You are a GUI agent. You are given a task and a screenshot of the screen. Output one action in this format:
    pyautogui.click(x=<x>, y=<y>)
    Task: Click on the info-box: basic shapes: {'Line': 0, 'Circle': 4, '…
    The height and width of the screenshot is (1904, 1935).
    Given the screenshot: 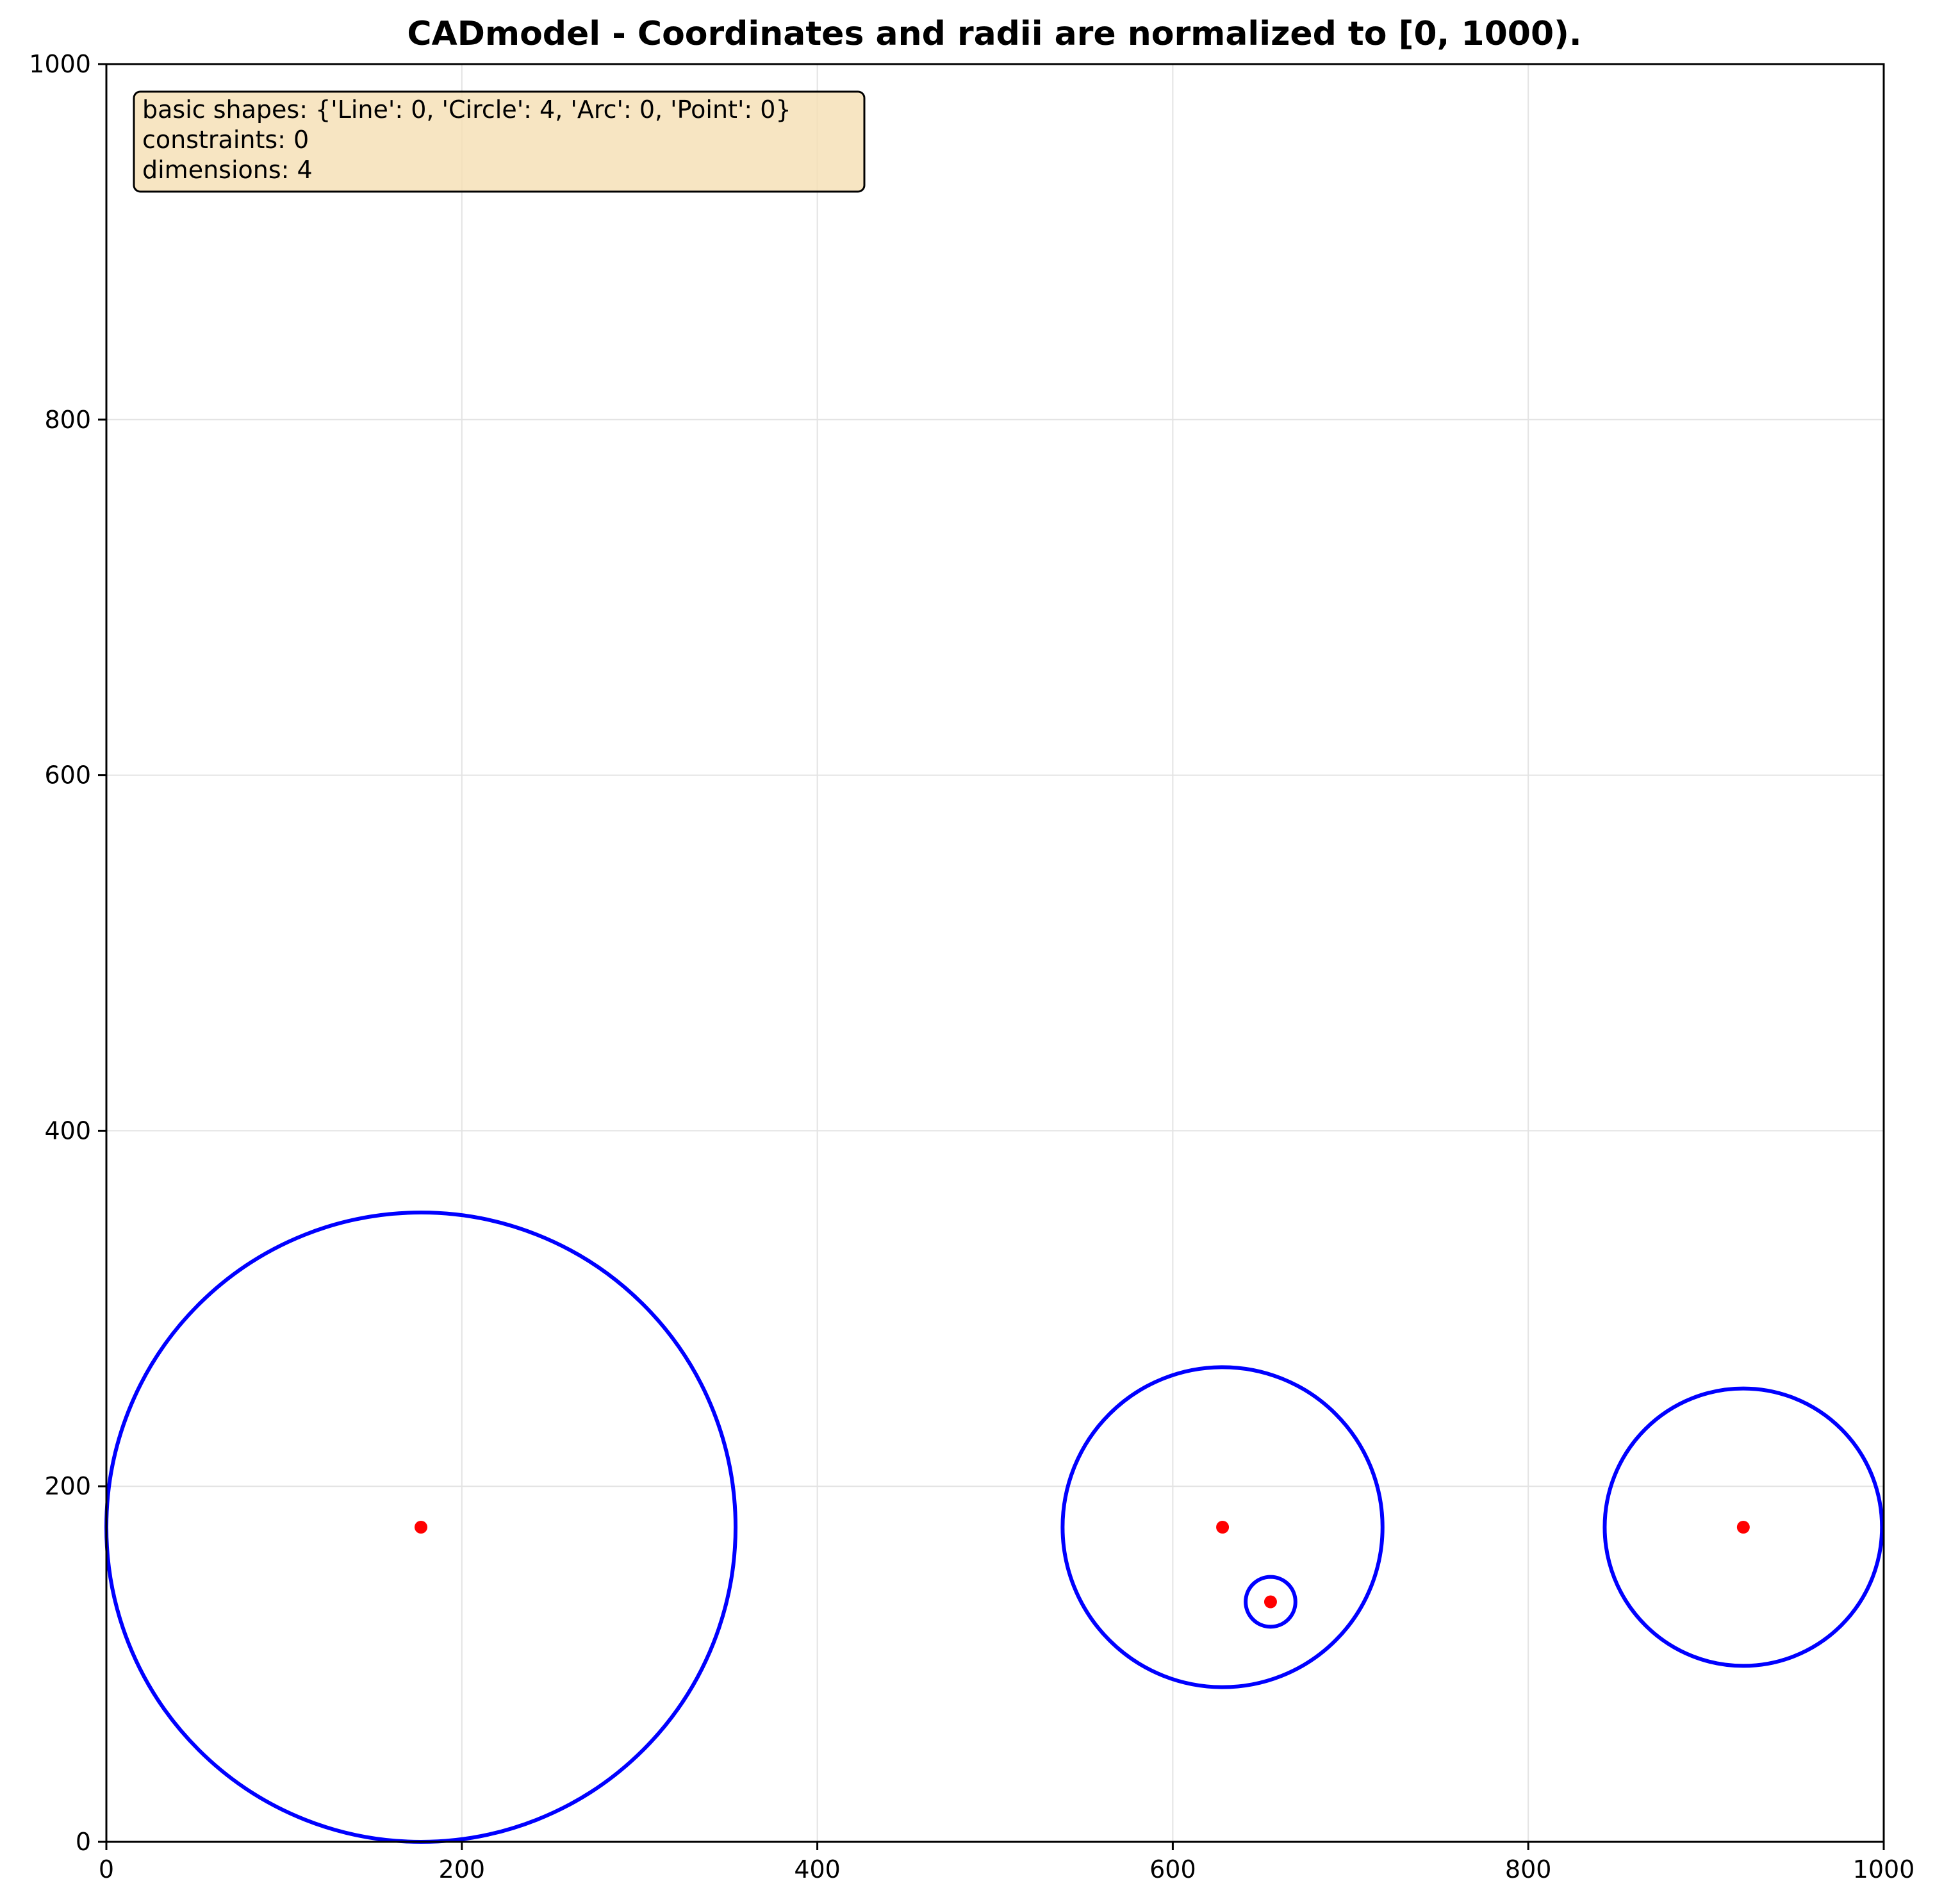 What is the action you would take?
    pyautogui.click(x=499, y=141)
    